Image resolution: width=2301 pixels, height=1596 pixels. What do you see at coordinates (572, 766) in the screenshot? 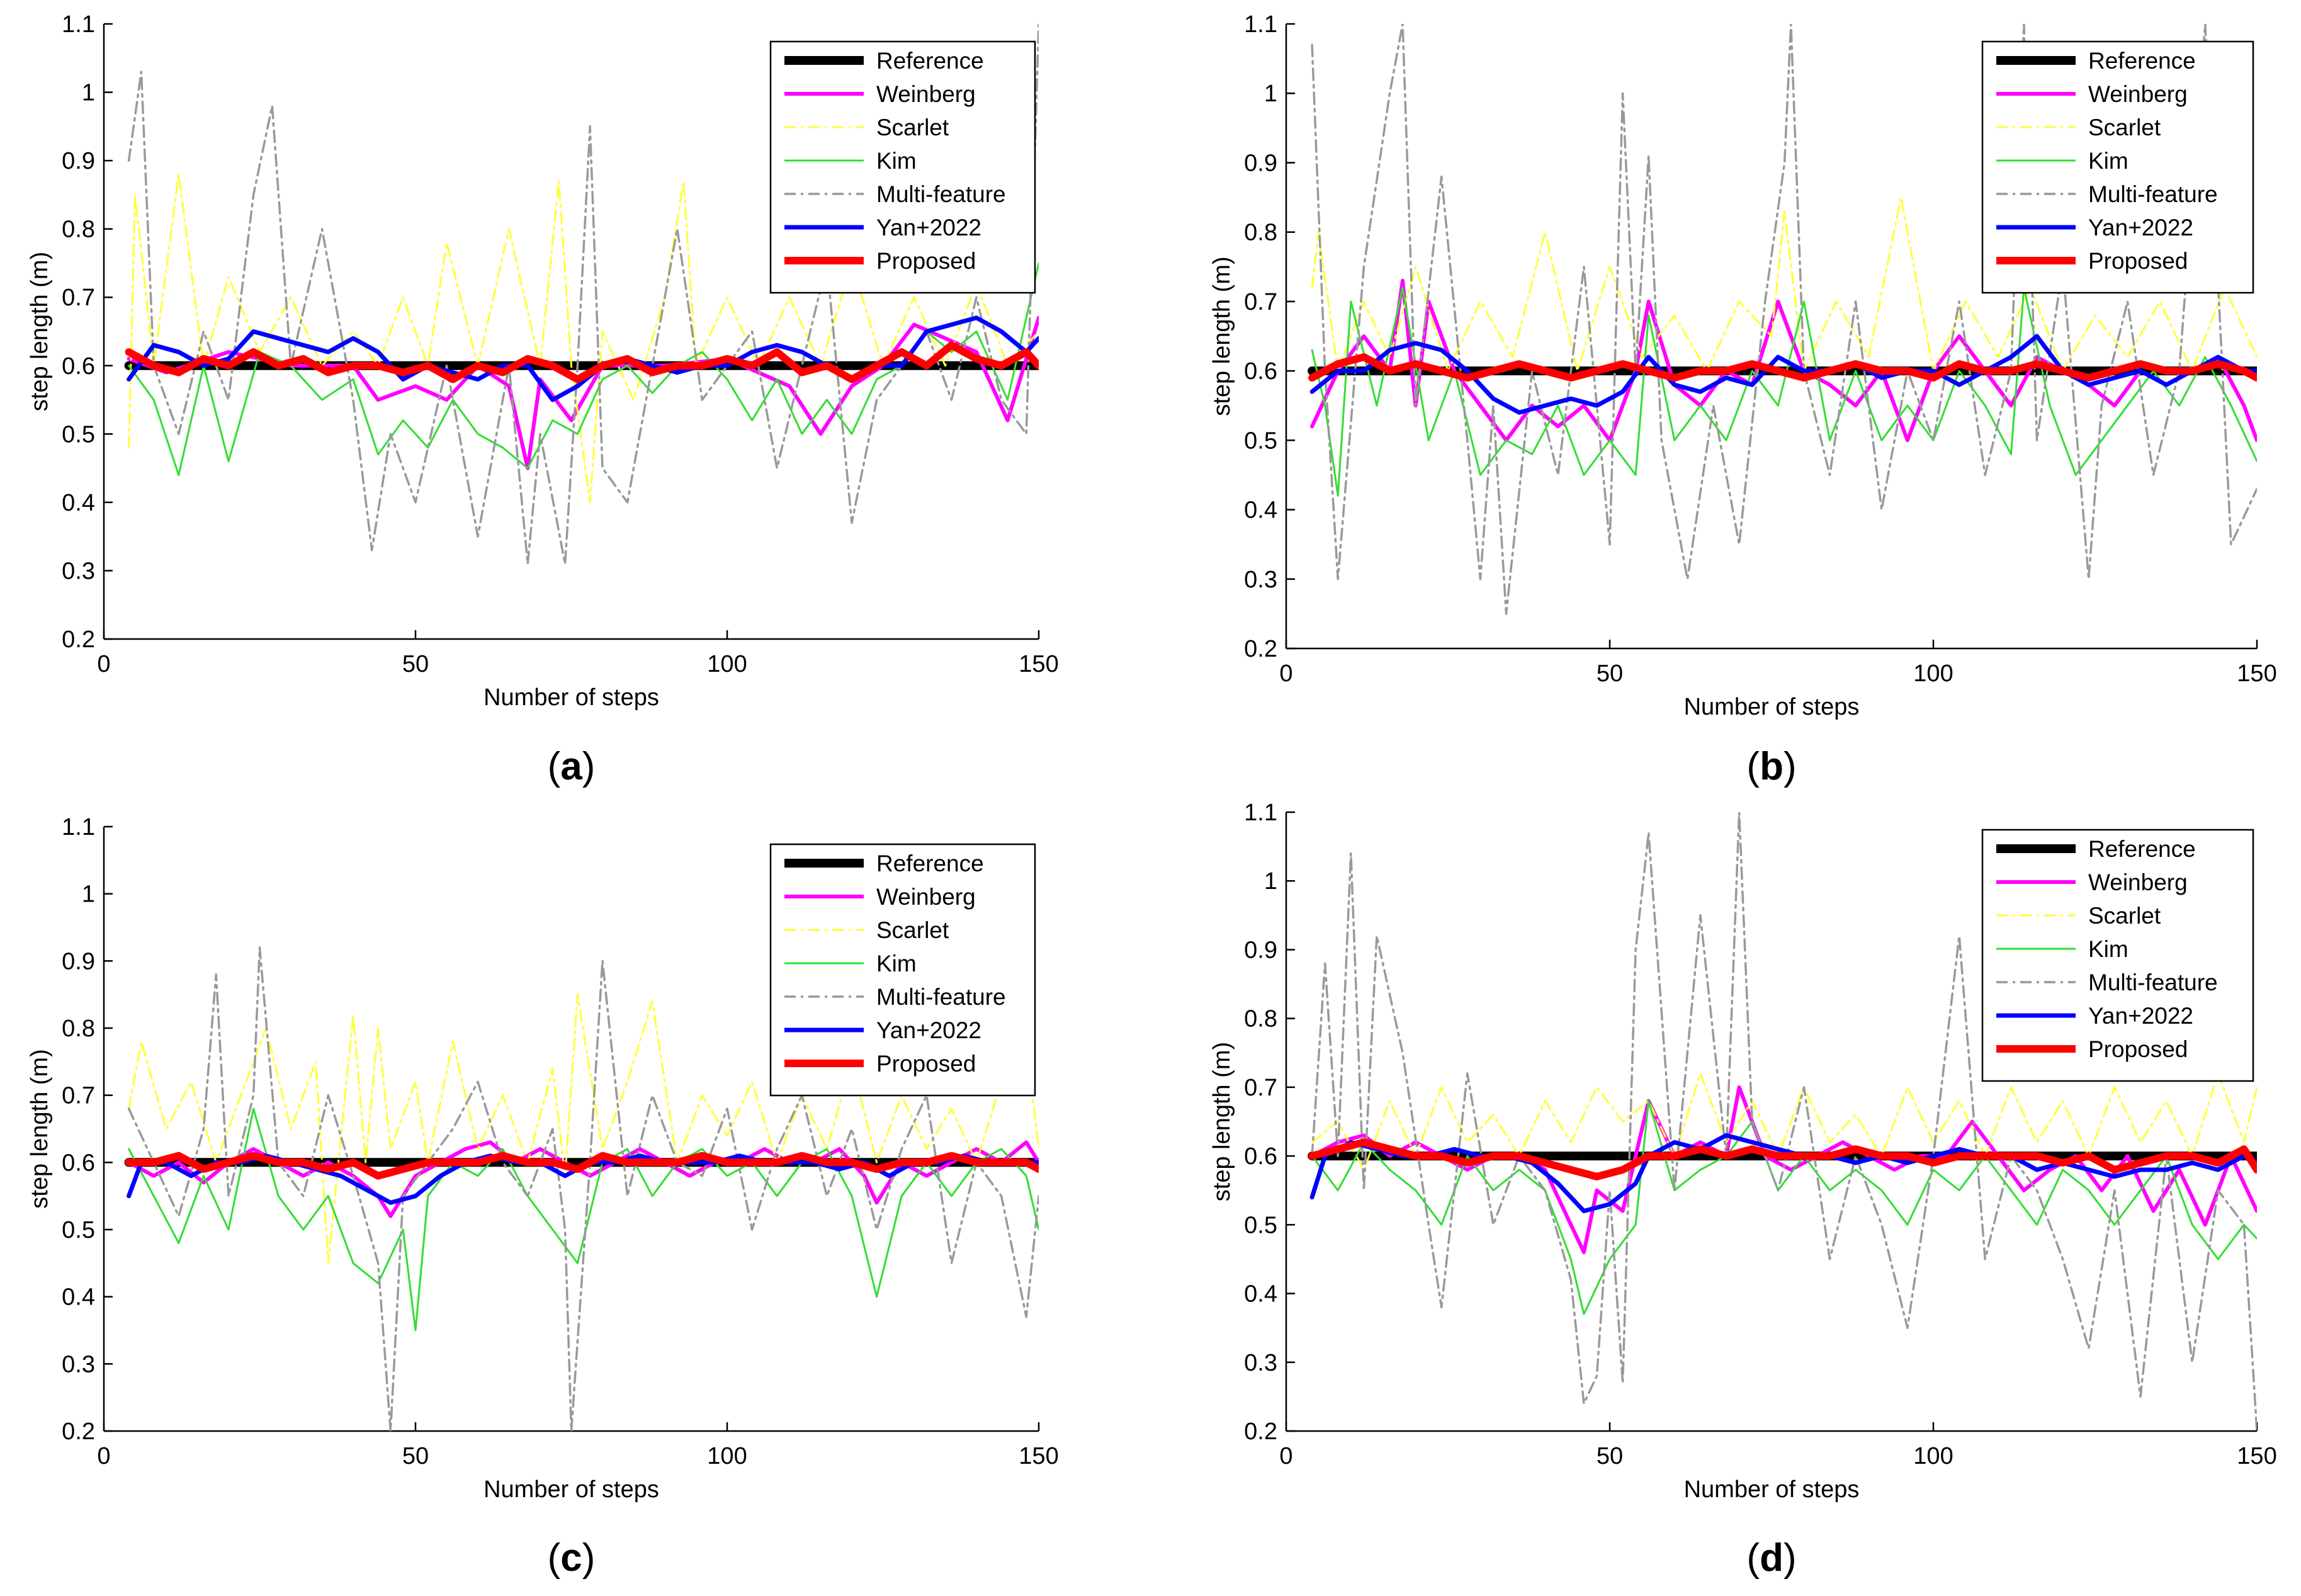
I see `panel-caption: (a)` at bounding box center [572, 766].